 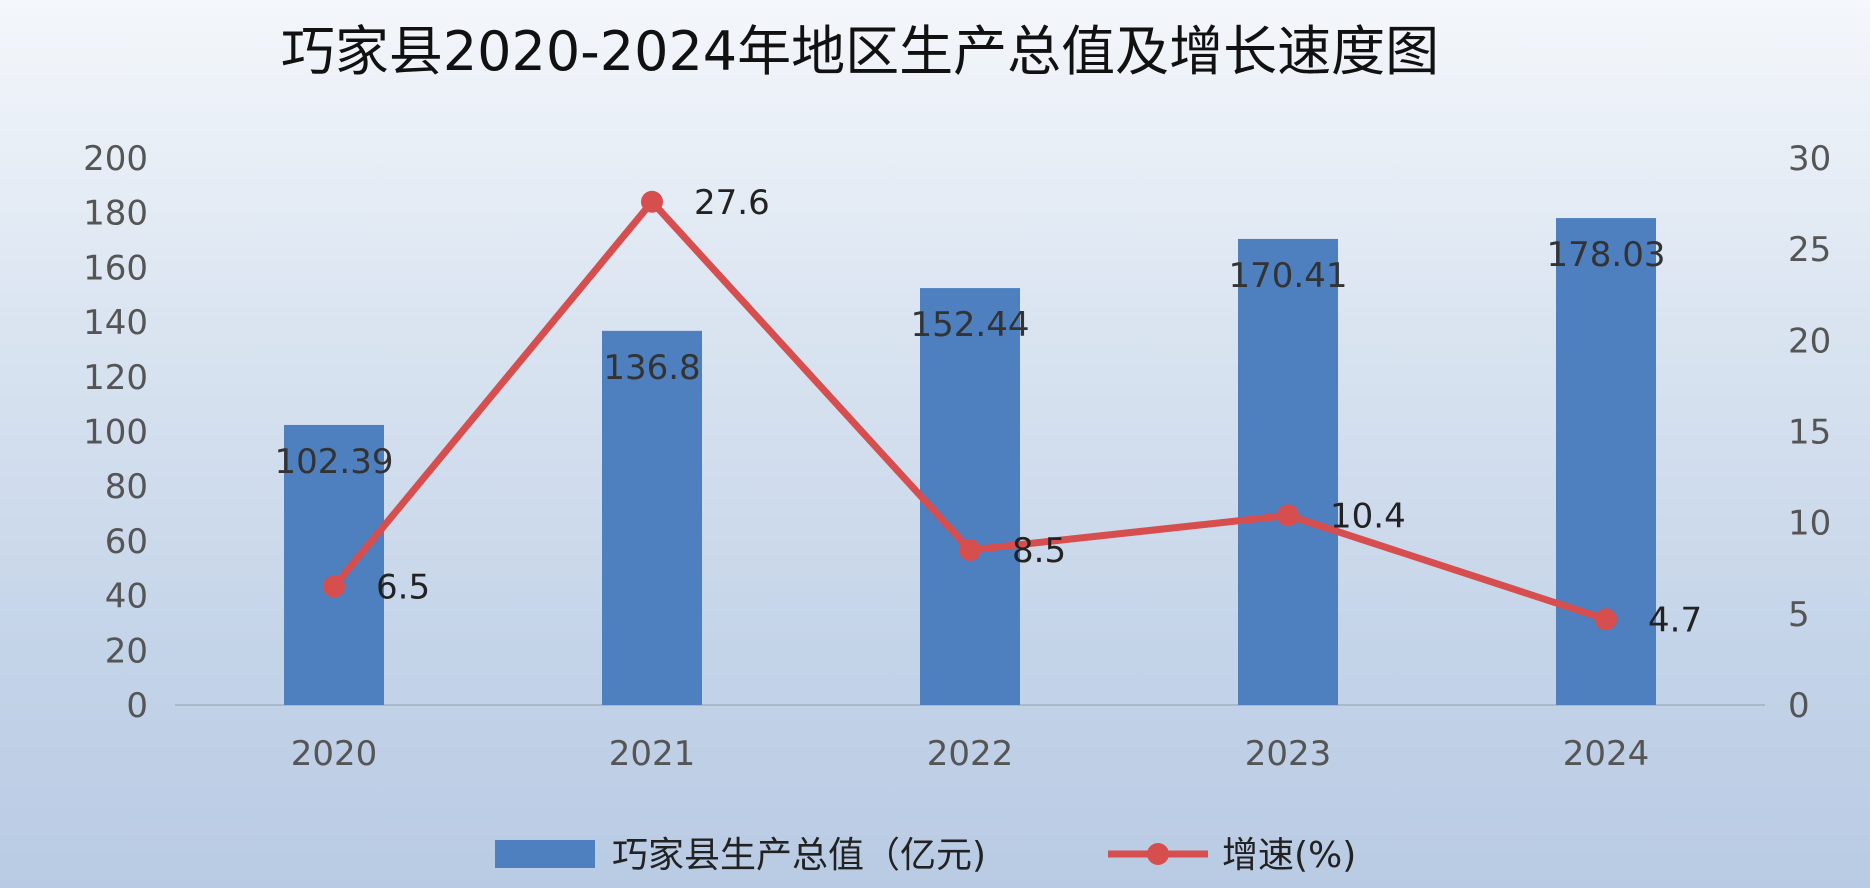 I want to click on line-data-label: 27.6, so click(x=732, y=203).